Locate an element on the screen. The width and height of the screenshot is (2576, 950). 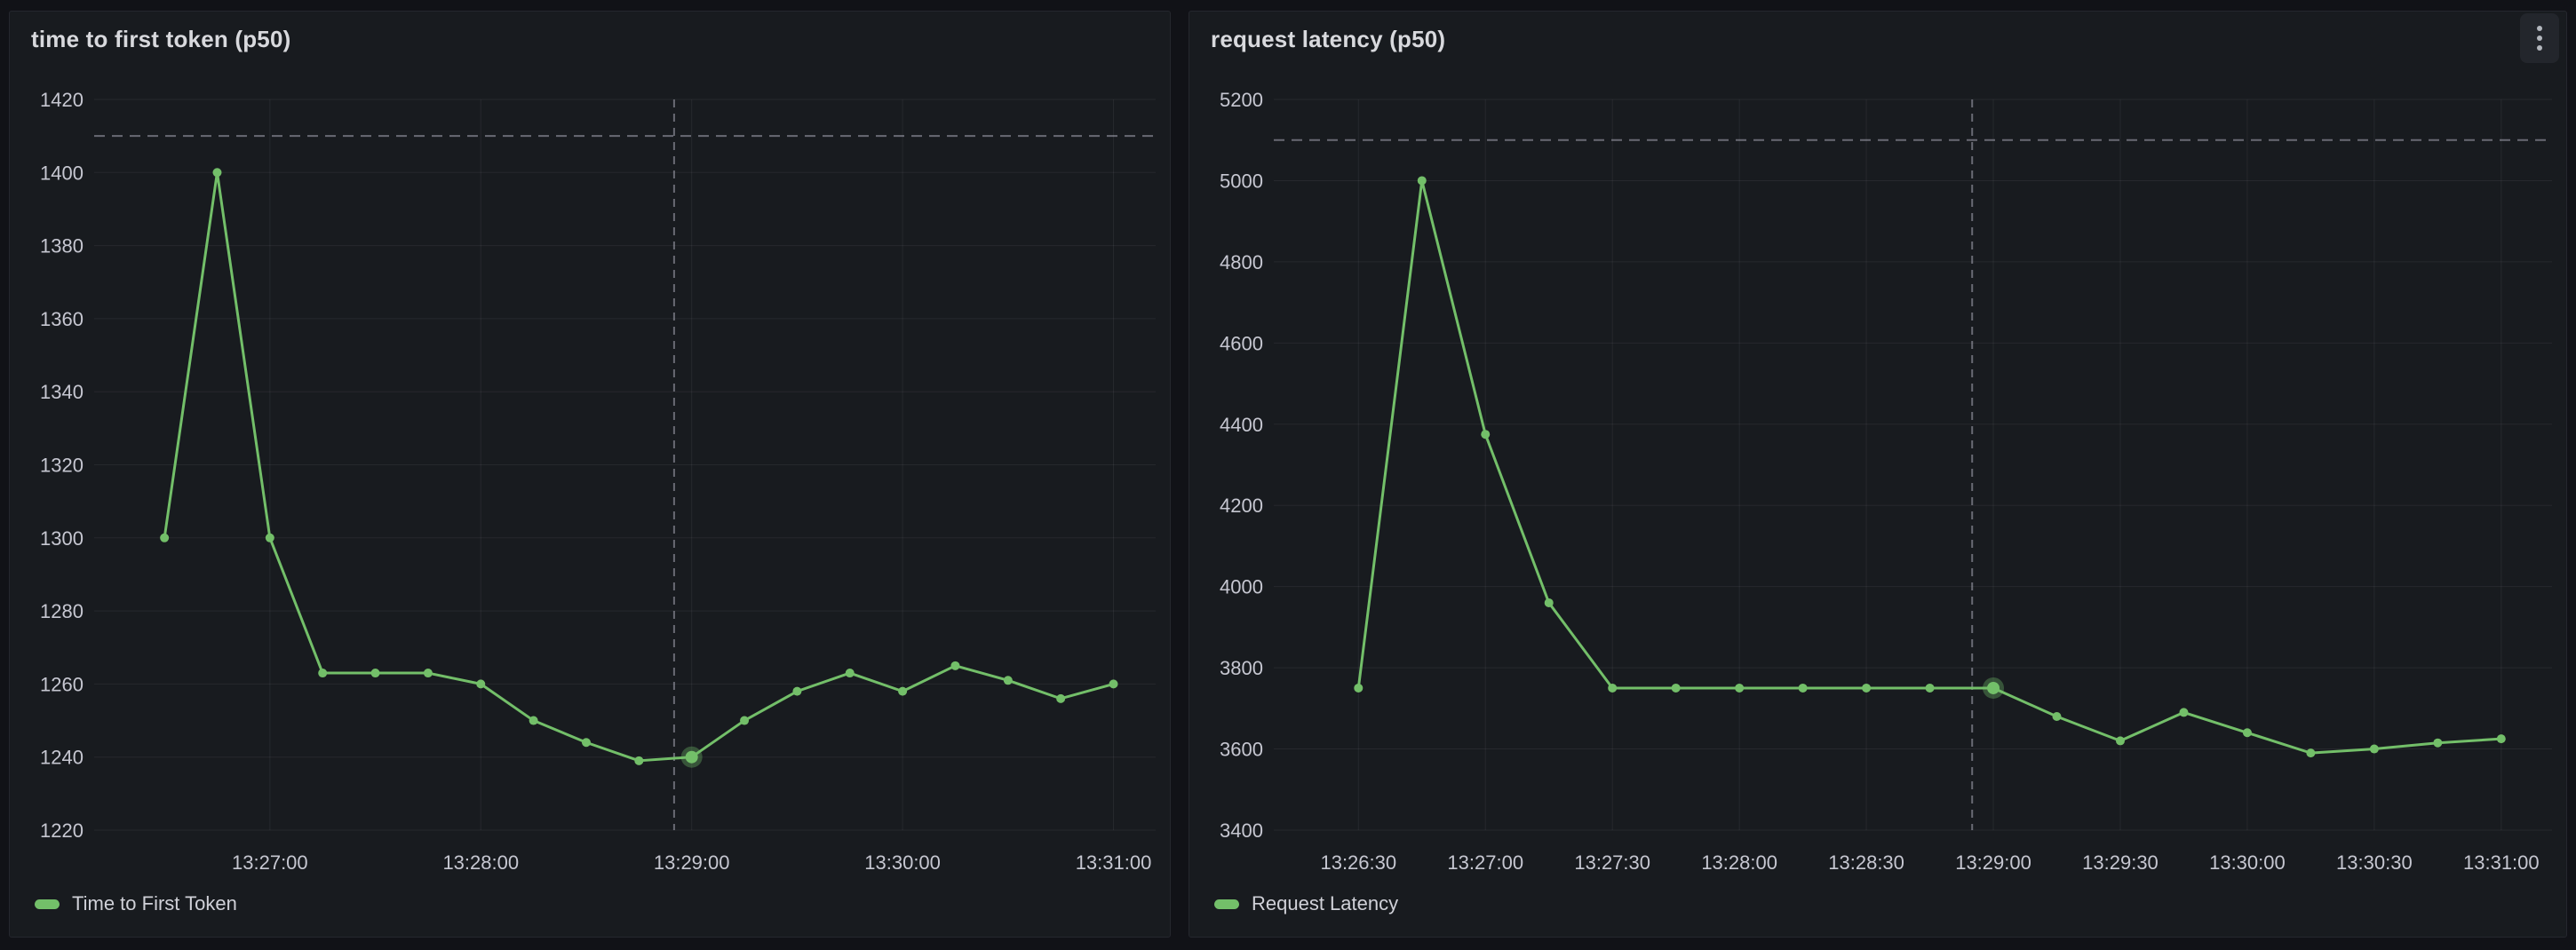
legend-label: Time to First Token is located at coordinates (154, 903).